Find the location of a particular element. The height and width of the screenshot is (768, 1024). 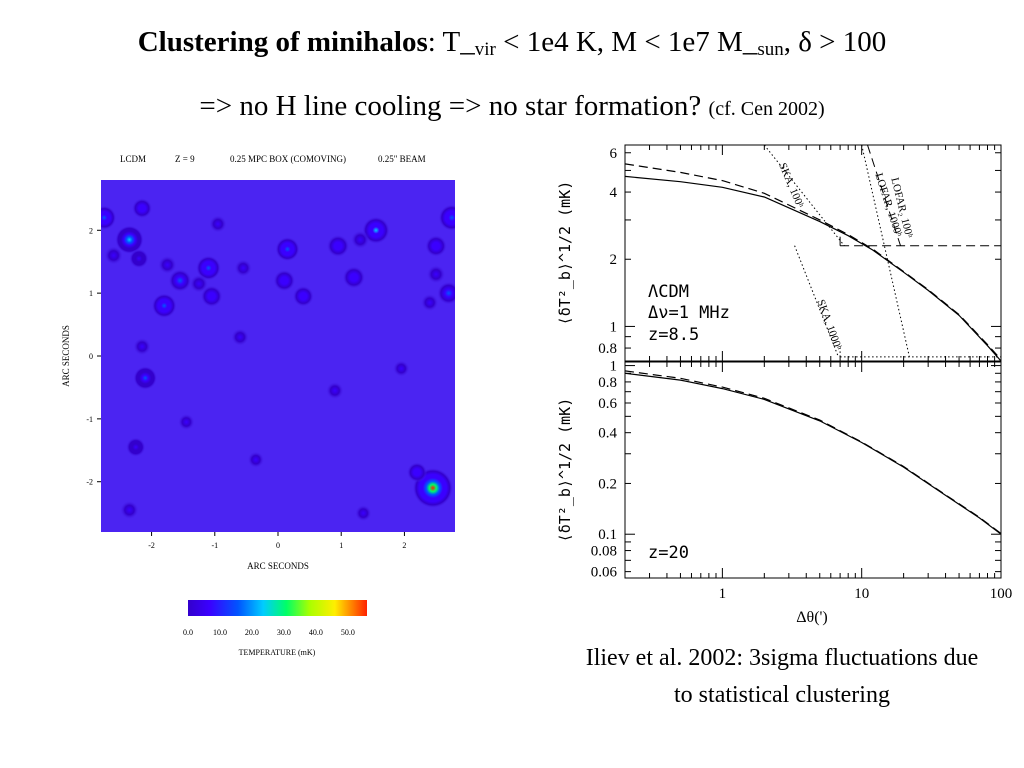

map-ytick-label: -2 is located at coordinates (89, 482).